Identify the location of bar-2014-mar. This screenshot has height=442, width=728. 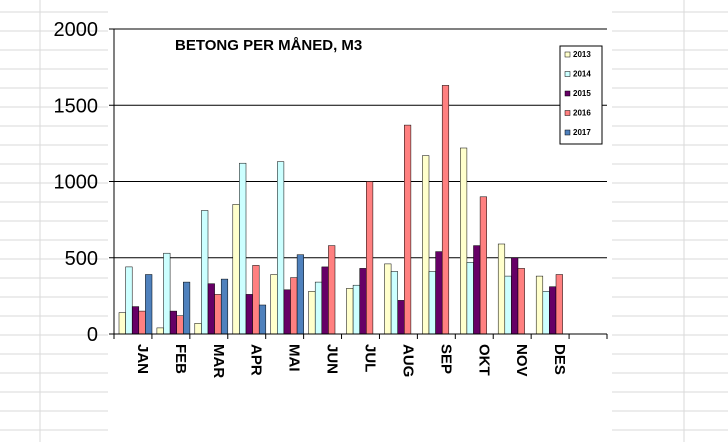
(205, 272).